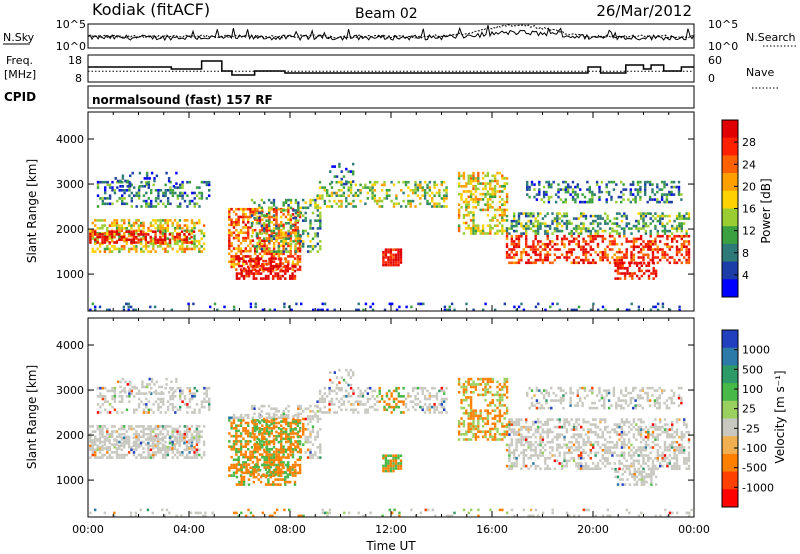  What do you see at coordinates (507, 233) in the screenshot?
I see `cell-power-1919` at bounding box center [507, 233].